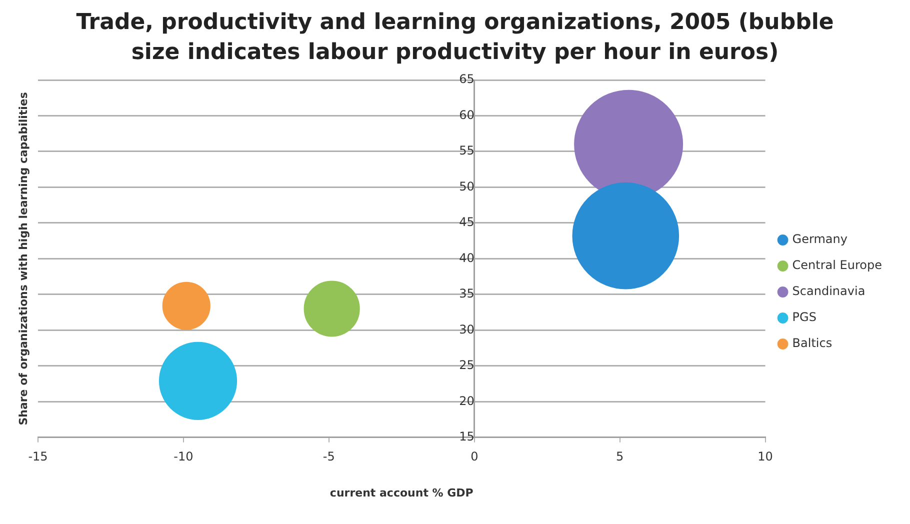 The image size is (910, 524). I want to click on legend-label: PGS, so click(804, 317).